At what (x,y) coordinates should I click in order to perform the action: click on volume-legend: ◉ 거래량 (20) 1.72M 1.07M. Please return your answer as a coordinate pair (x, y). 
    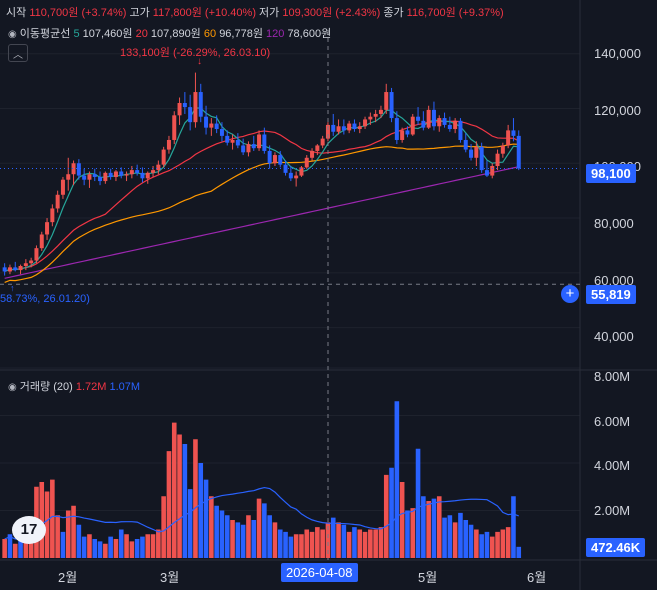
    Looking at the image, I should click on (74, 386).